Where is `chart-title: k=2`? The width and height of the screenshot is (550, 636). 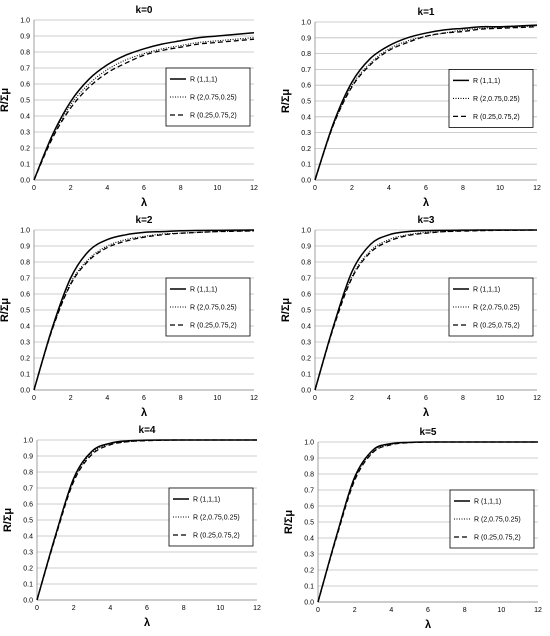
chart-title: k=2 is located at coordinates (144, 220).